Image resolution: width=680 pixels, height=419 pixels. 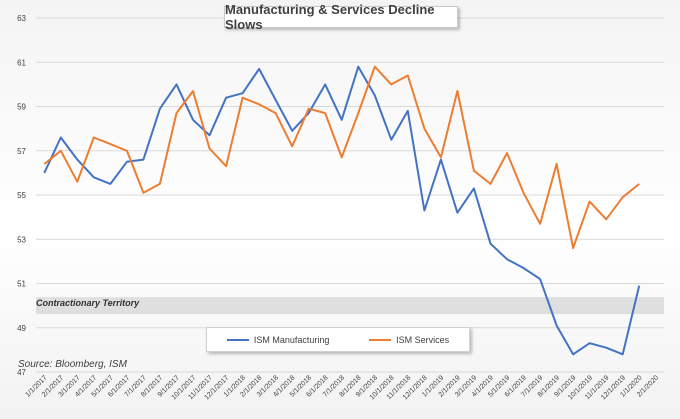 What do you see at coordinates (21, 107) in the screenshot?
I see `y-tick-label: 59` at bounding box center [21, 107].